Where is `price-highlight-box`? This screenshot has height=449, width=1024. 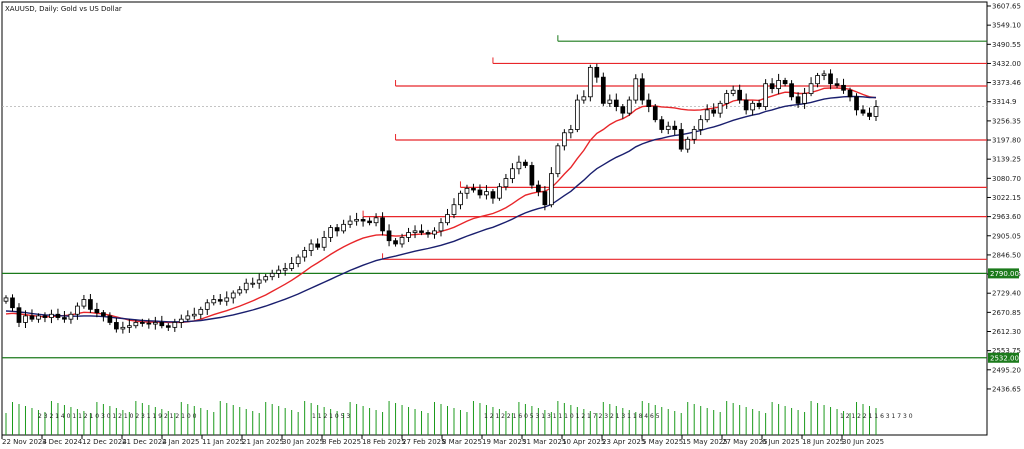 price-highlight-box is located at coordinates (1003, 273).